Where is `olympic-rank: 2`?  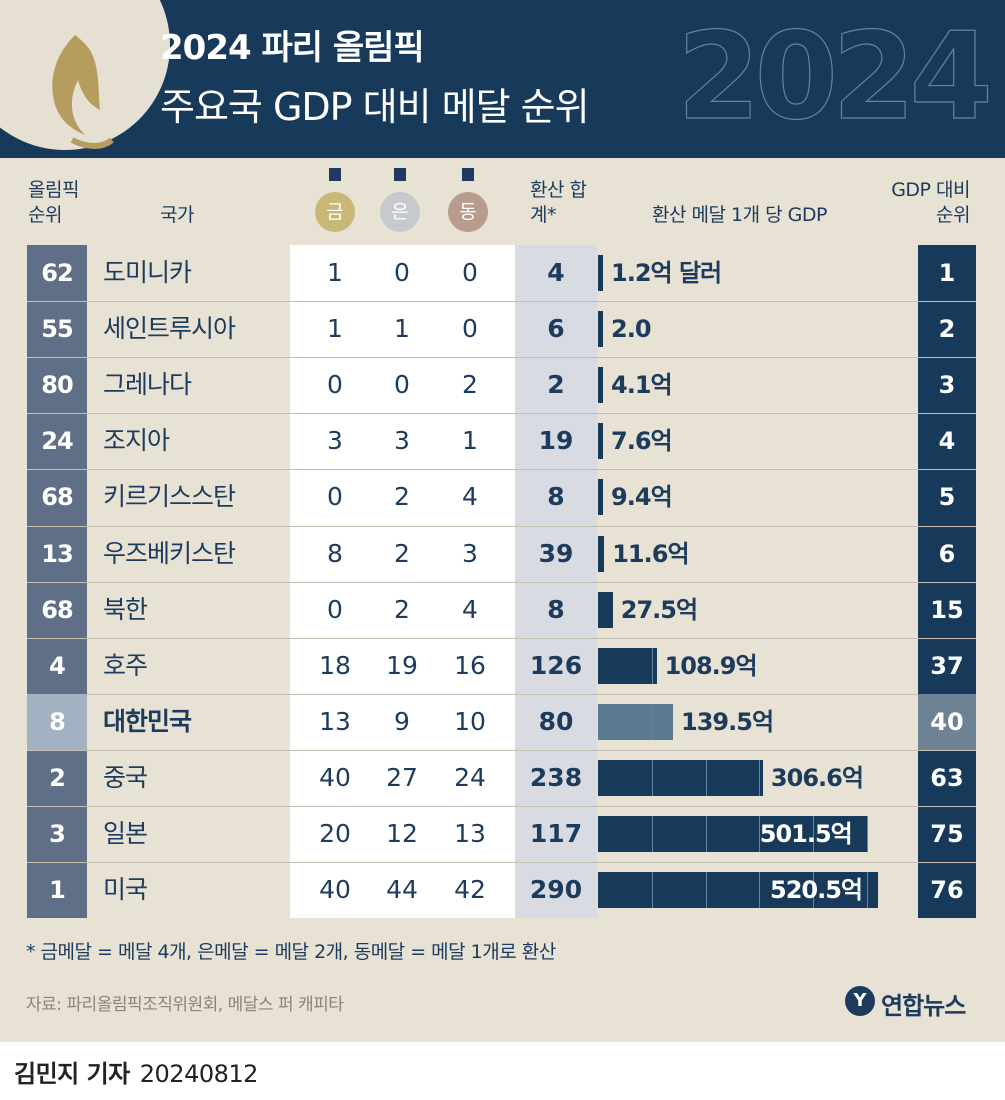
olympic-rank: 2 is located at coordinates (57, 777).